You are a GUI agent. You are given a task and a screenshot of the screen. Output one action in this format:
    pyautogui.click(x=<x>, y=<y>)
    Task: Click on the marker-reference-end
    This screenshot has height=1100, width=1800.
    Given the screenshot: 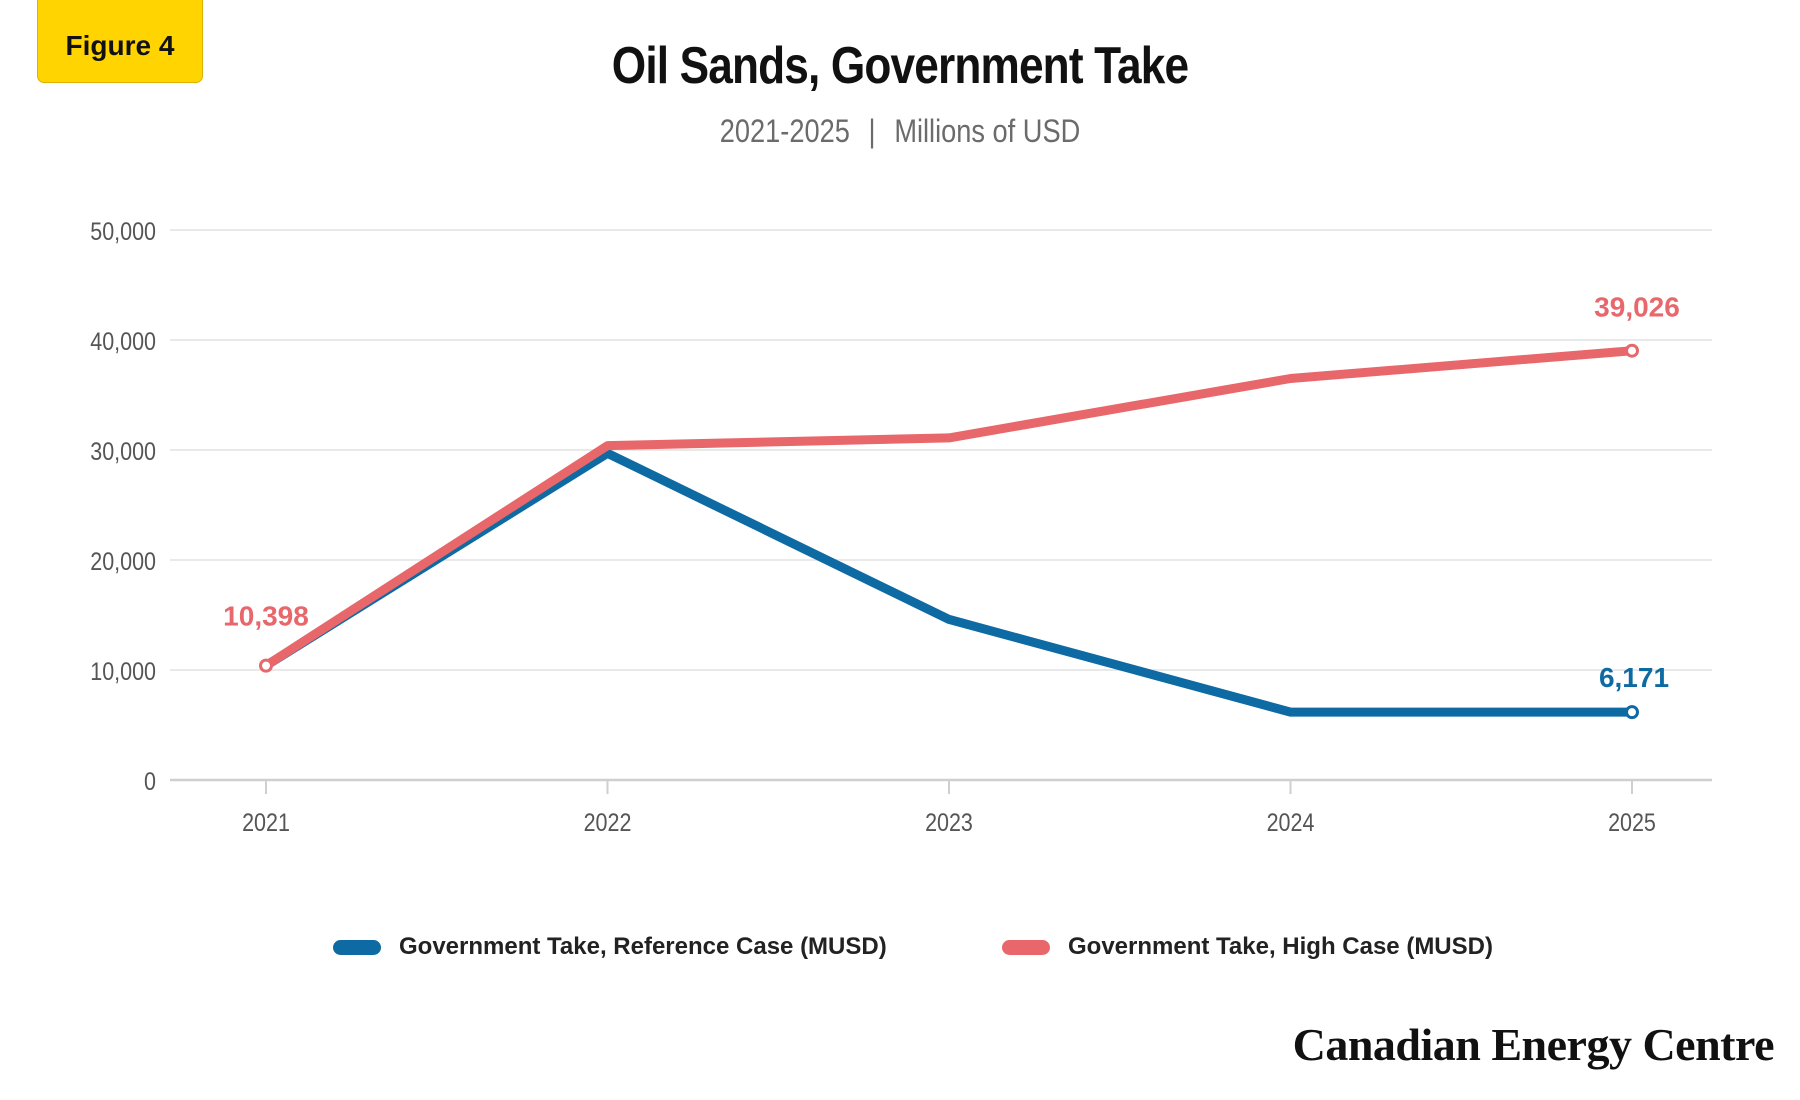 What is the action you would take?
    pyautogui.click(x=1632, y=712)
    